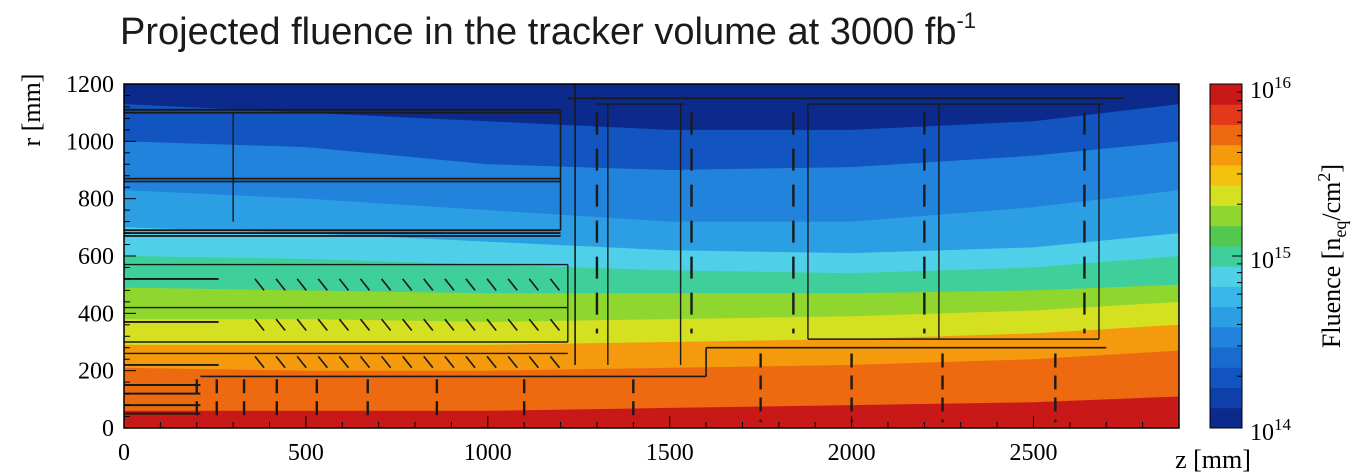  Describe the element at coordinates (1213, 459) in the screenshot. I see `x-axis-label: z [mm]` at that location.